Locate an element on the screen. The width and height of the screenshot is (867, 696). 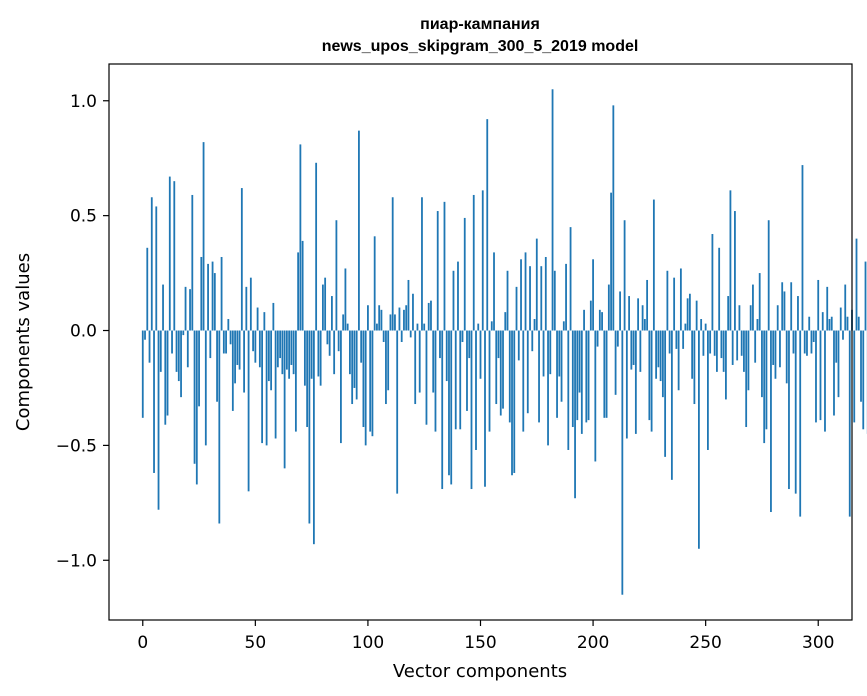
x-tick-label: 200 is located at coordinates (593, 643).